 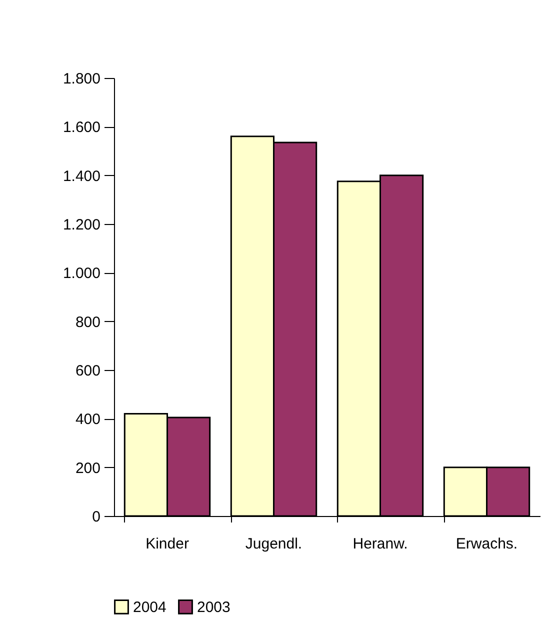 I want to click on y-tick-label: 1.800, so click(x=81, y=79).